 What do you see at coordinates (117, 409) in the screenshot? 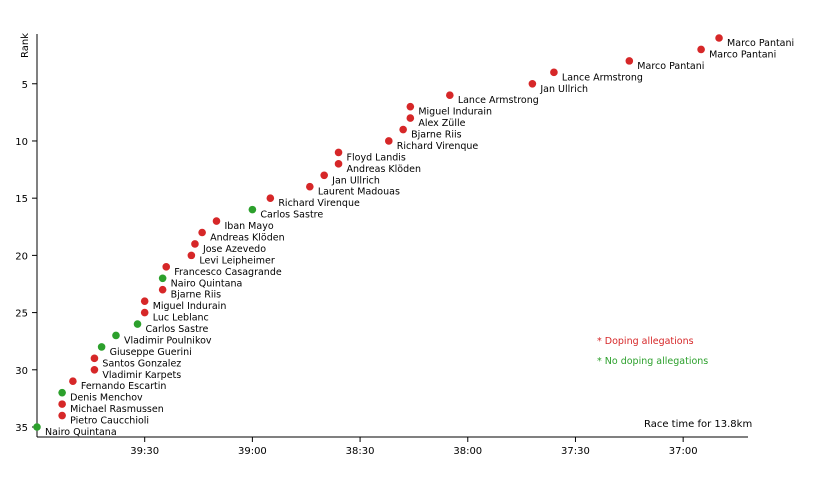
I see `point-label: Michael Rasmussen` at bounding box center [117, 409].